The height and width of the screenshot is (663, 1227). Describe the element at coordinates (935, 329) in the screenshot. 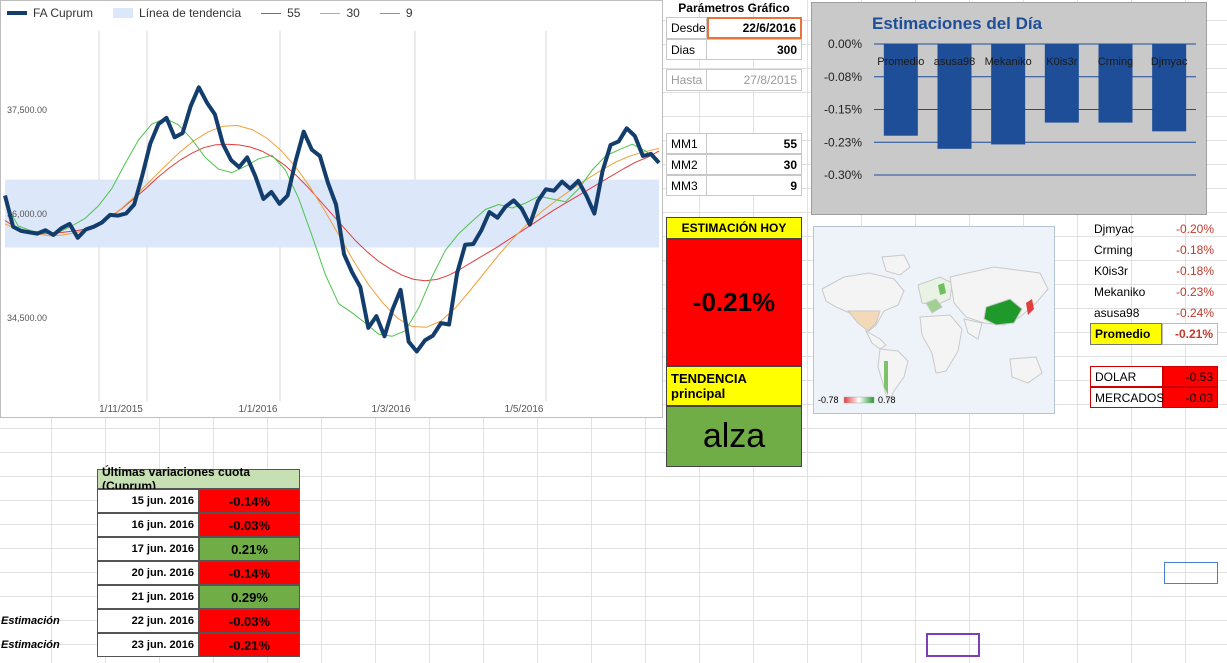

I see `world-map-shapes` at that location.